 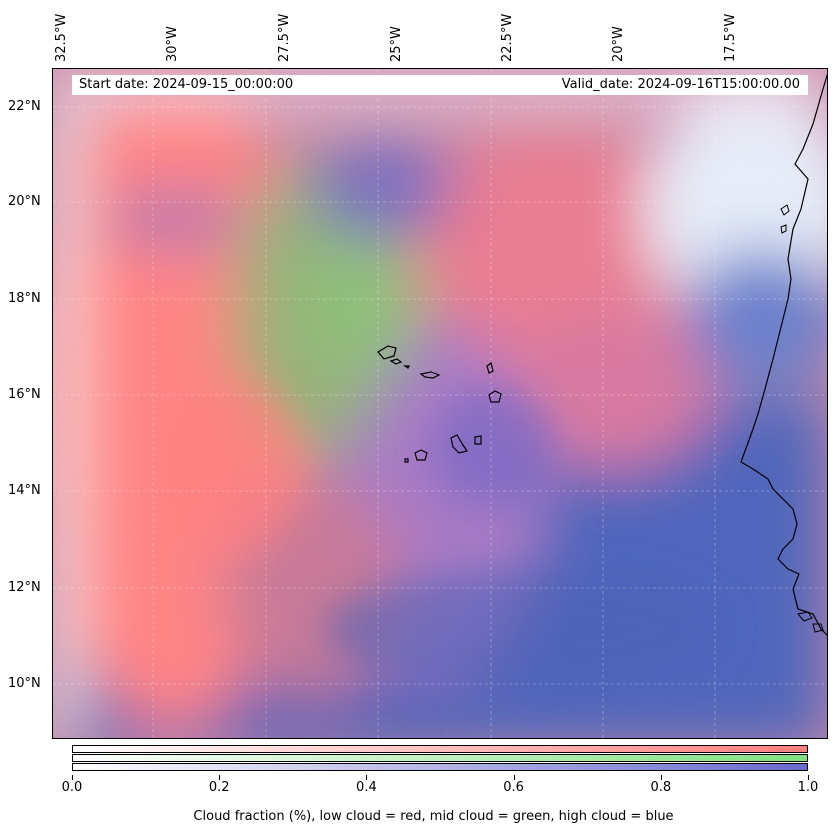 I want to click on start-date-label: Start date: 2024-09-15_00:00:00, so click(x=186, y=84).